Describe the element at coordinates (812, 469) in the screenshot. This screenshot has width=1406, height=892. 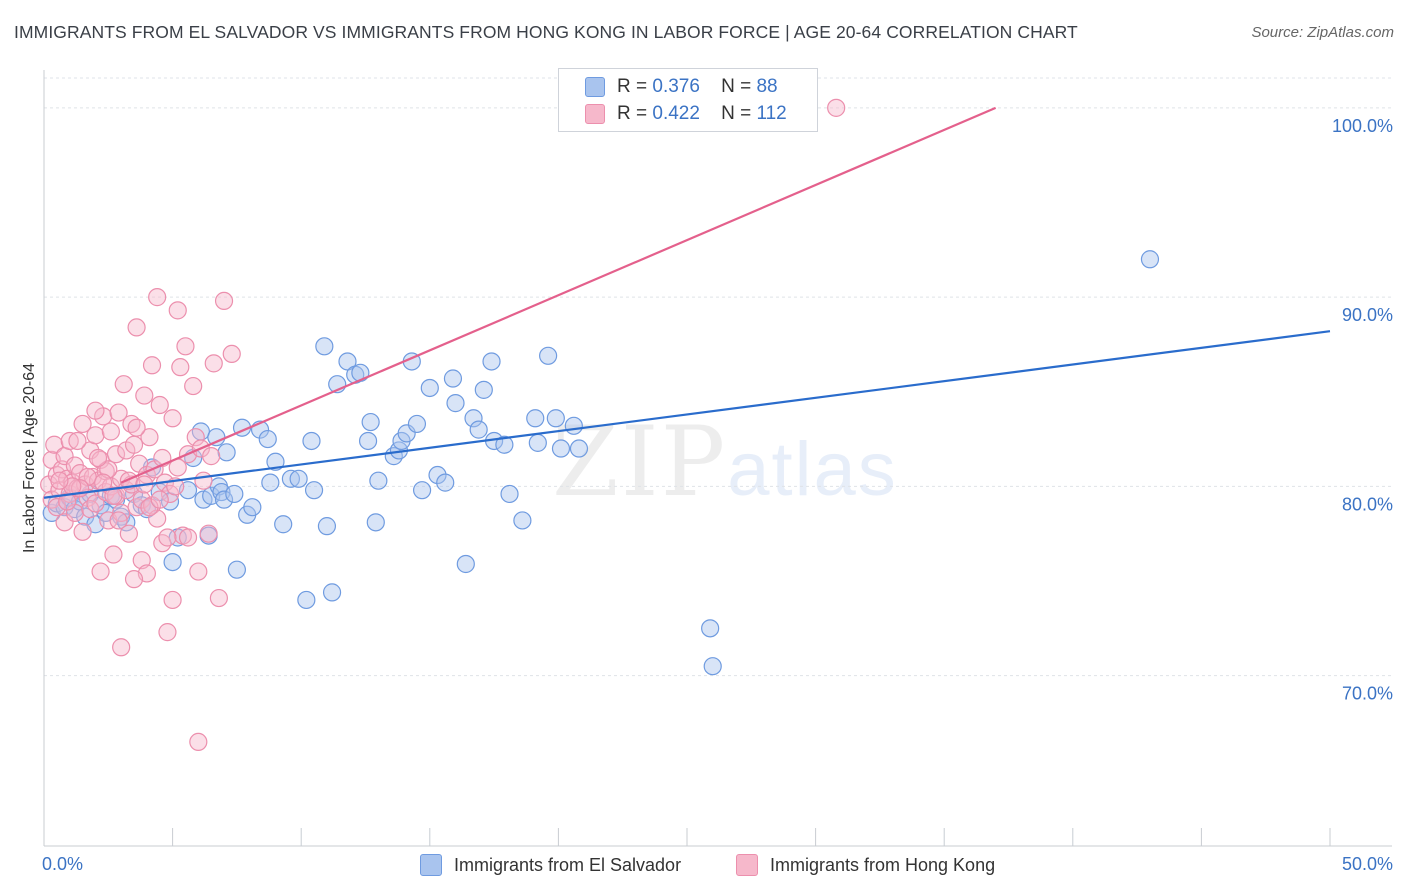
I see `watermark-atlas: atlas` at that location.